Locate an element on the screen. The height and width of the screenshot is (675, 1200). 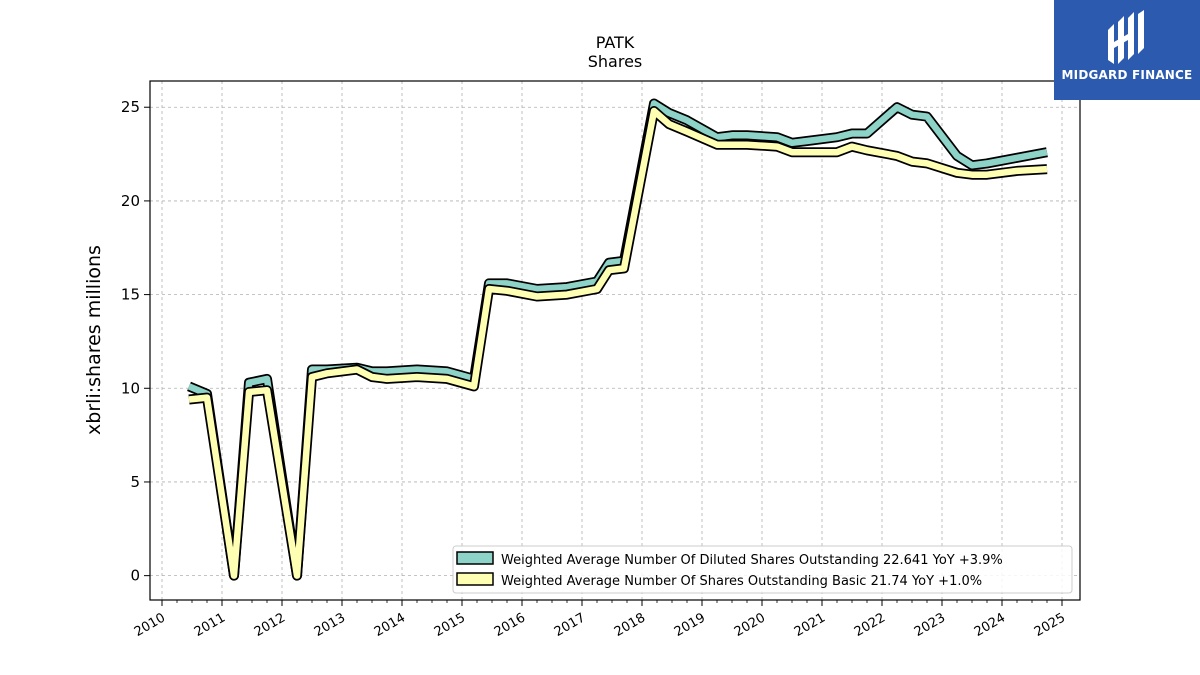
y-tick-label: 15 is located at coordinates (130, 295).